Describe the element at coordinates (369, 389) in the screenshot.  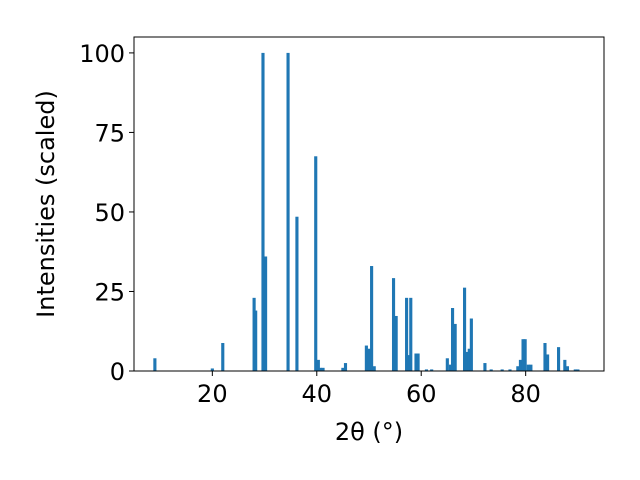
I see `x-axis-ticks: 20 40 60 80` at that location.